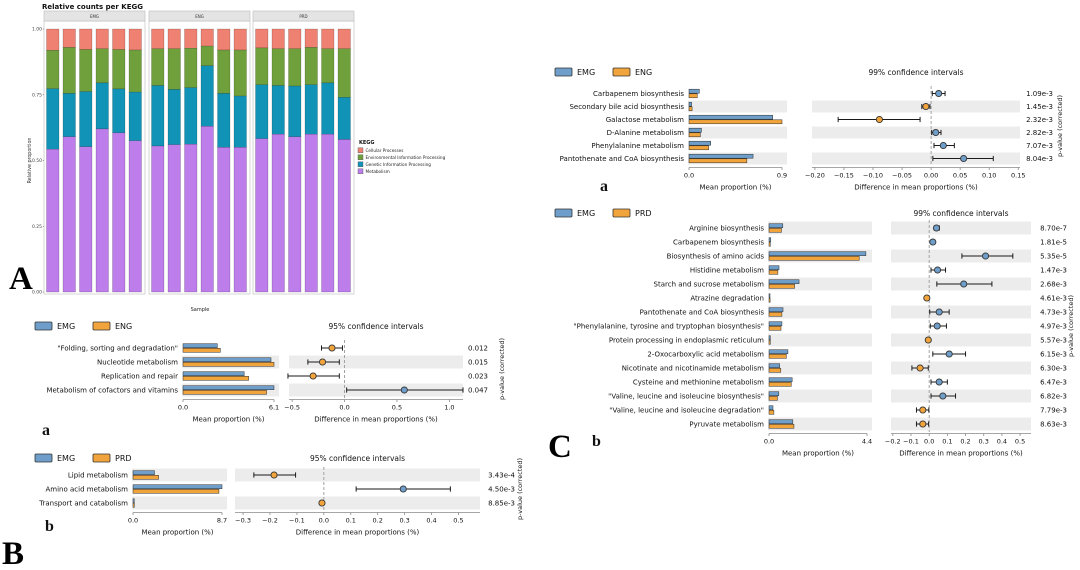 The height and width of the screenshot is (570, 1080). Describe the element at coordinates (303, 16) in the screenshot. I see `facet-strip-label: PRD` at that location.